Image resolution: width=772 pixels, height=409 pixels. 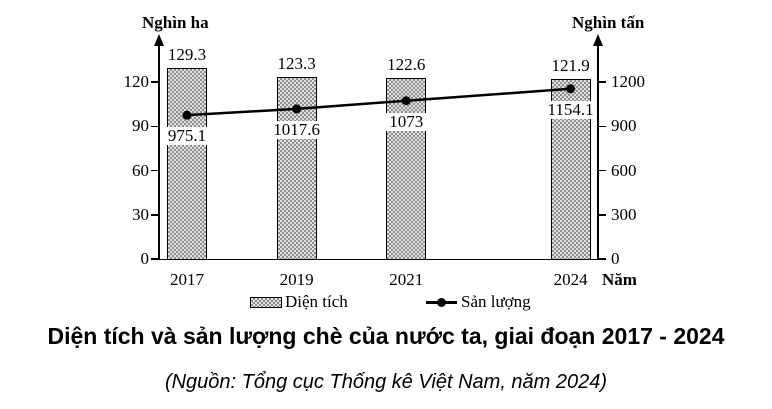 I want to click on x-tick-label: 2019, so click(x=296, y=279).